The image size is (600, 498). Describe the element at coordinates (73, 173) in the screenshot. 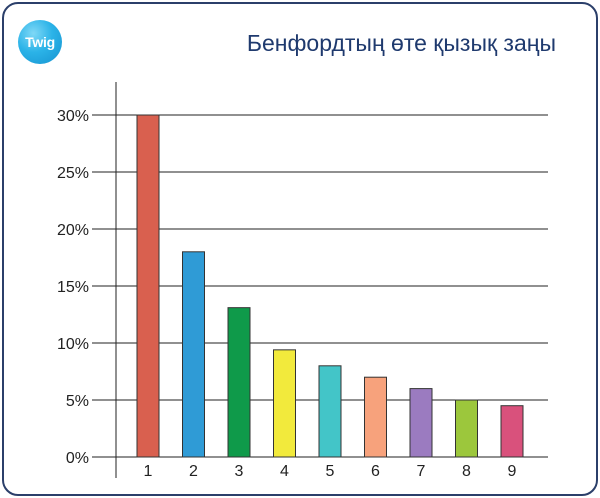

I see `y-tick-label: 25%` at that location.